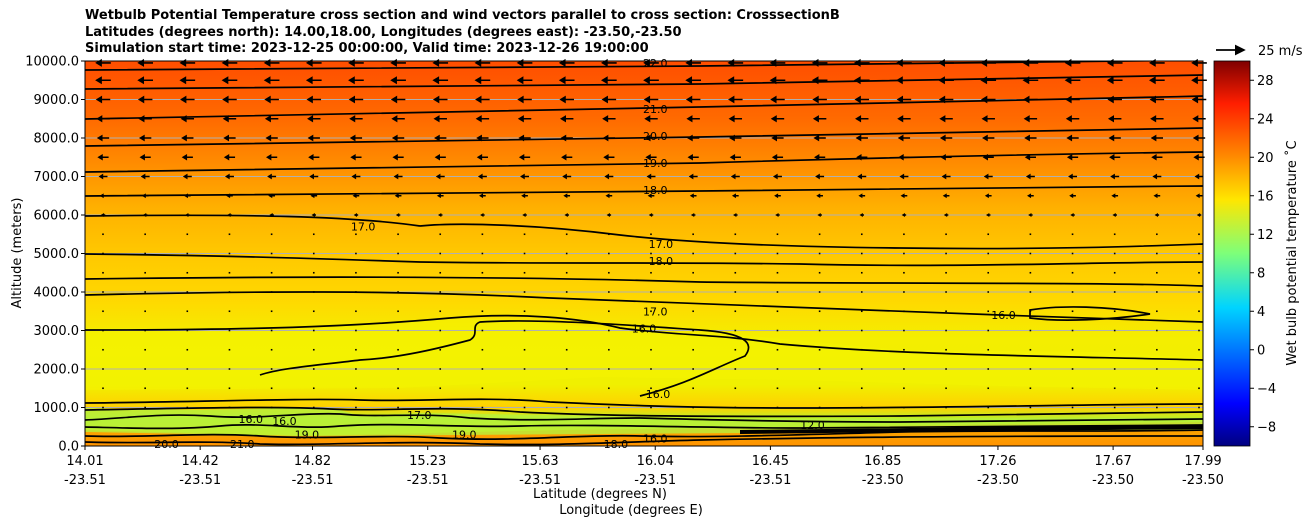  What do you see at coordinates (57, 293) in the screenshot?
I see `y-tick-label: 4000.0` at bounding box center [57, 293].